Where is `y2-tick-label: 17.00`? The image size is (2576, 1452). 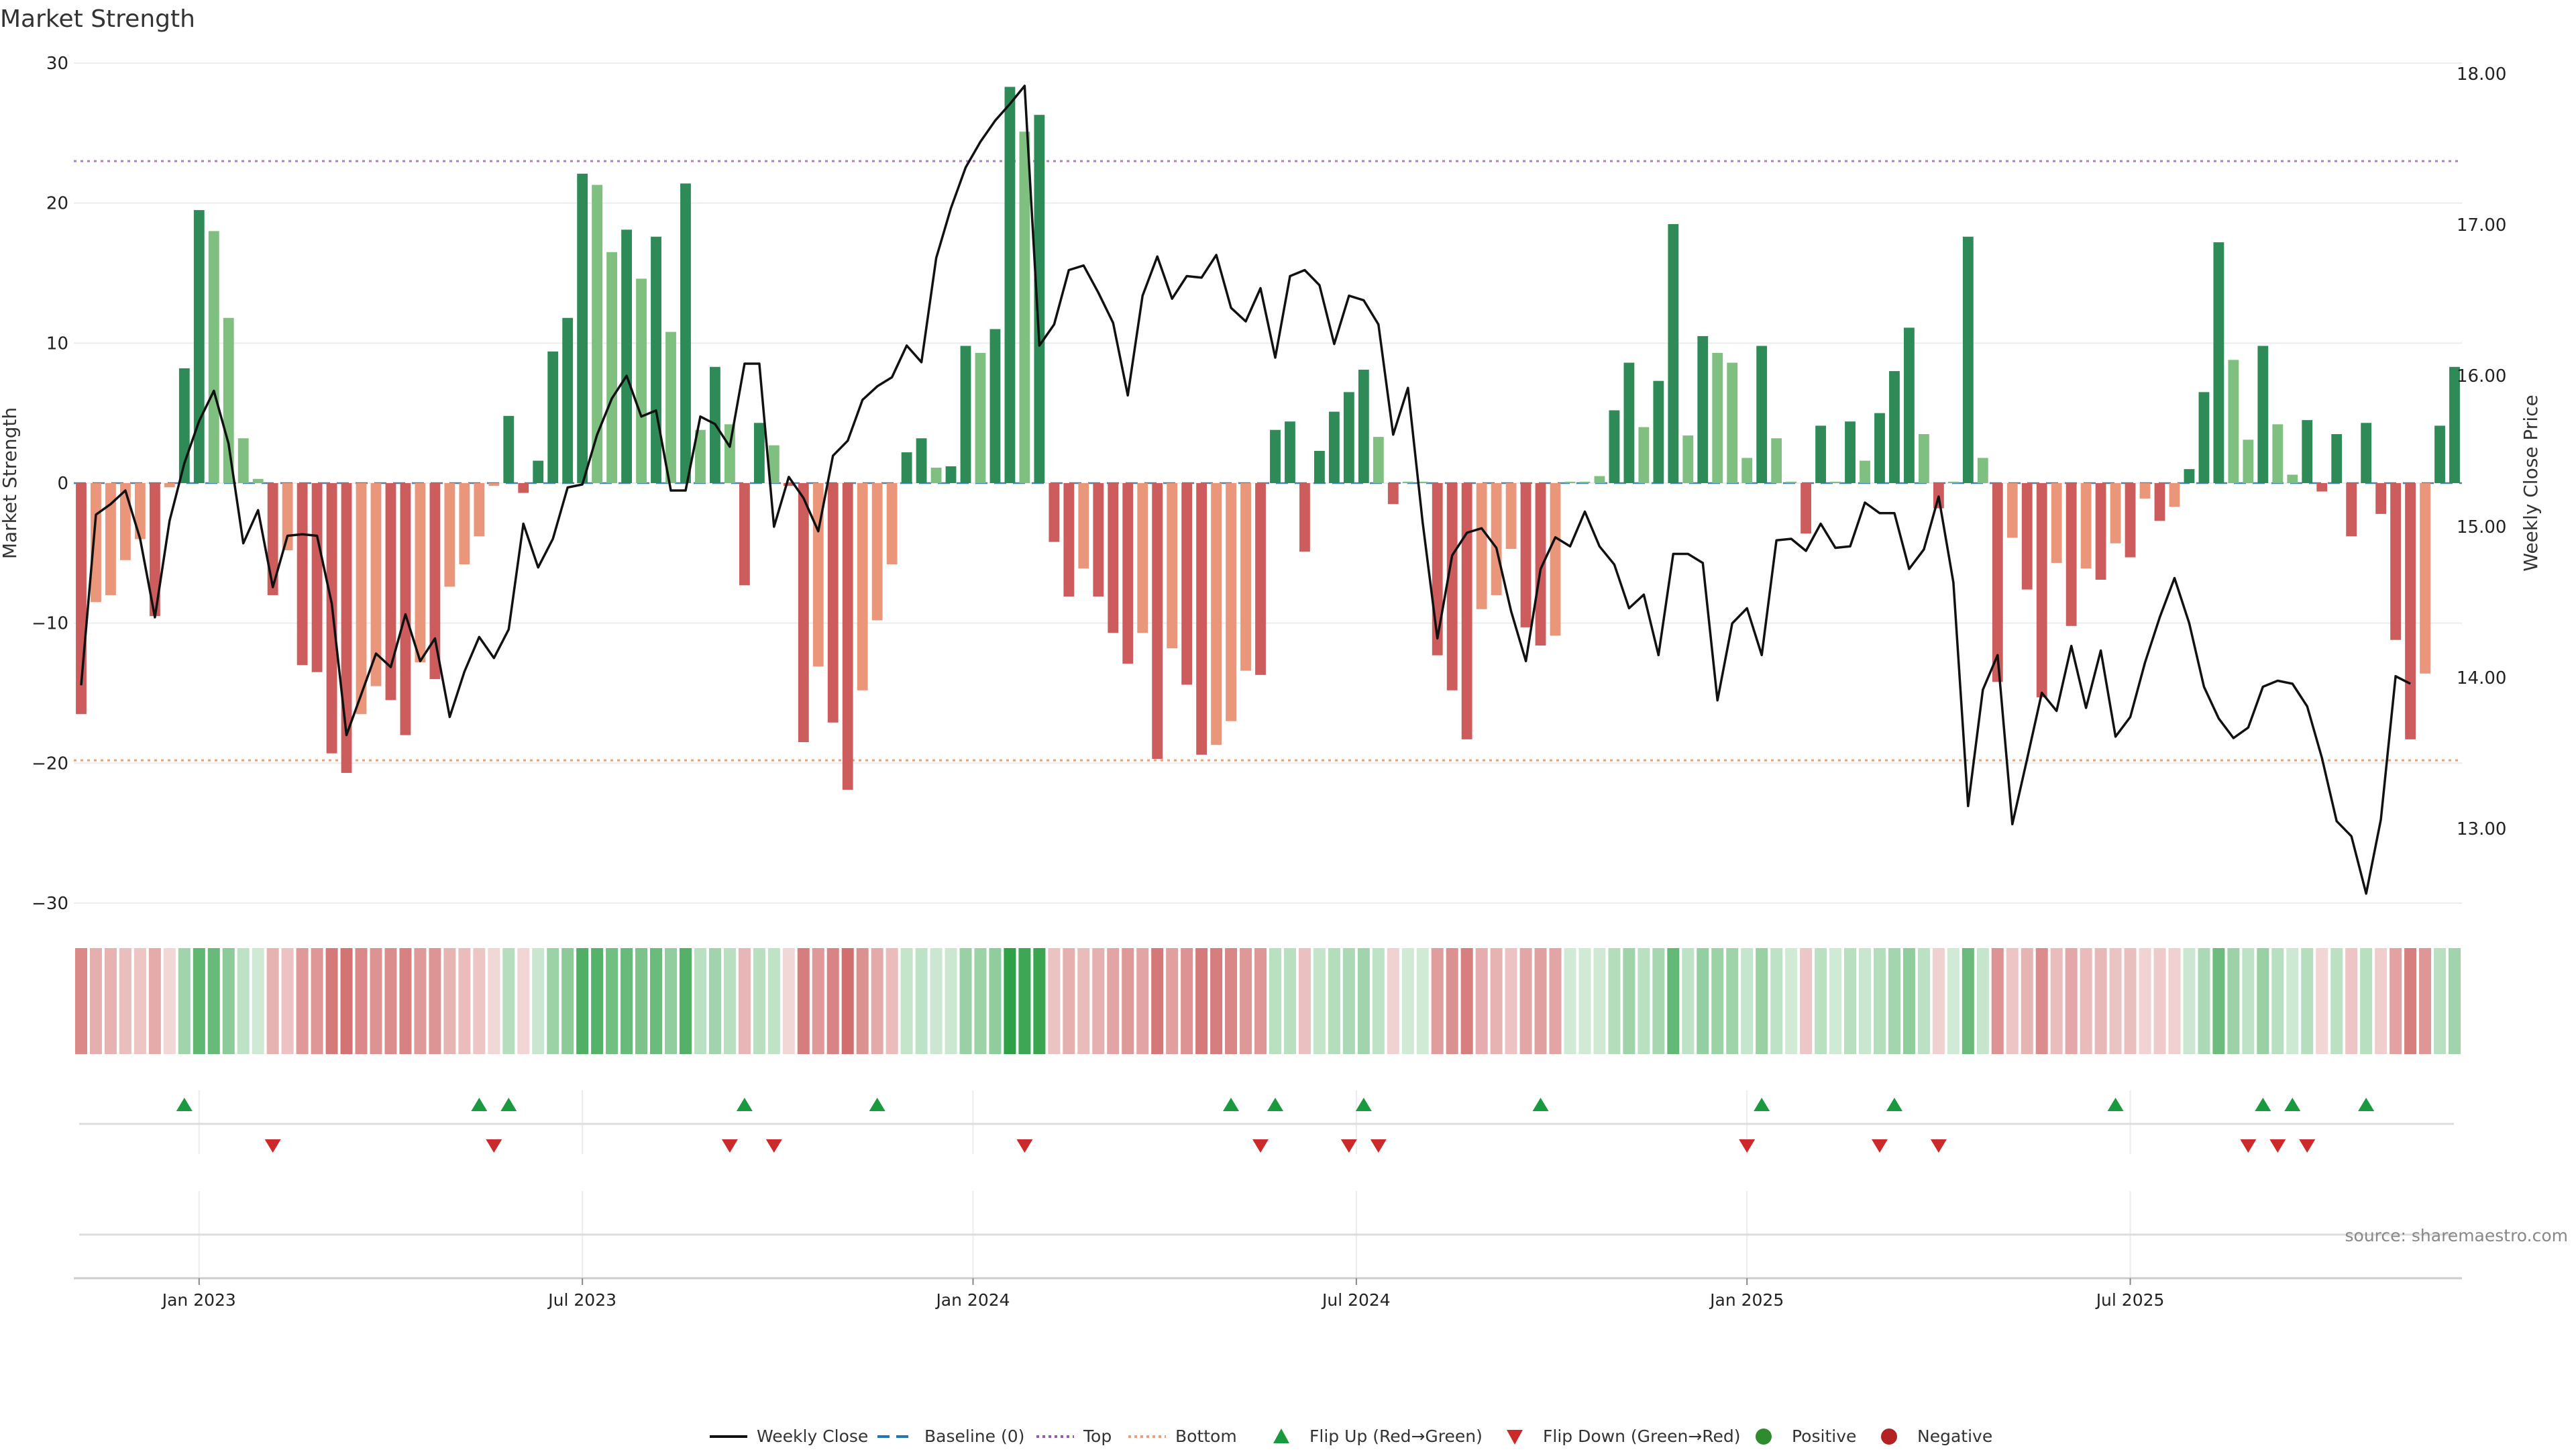
y2-tick-label: 17.00 is located at coordinates (2481, 225).